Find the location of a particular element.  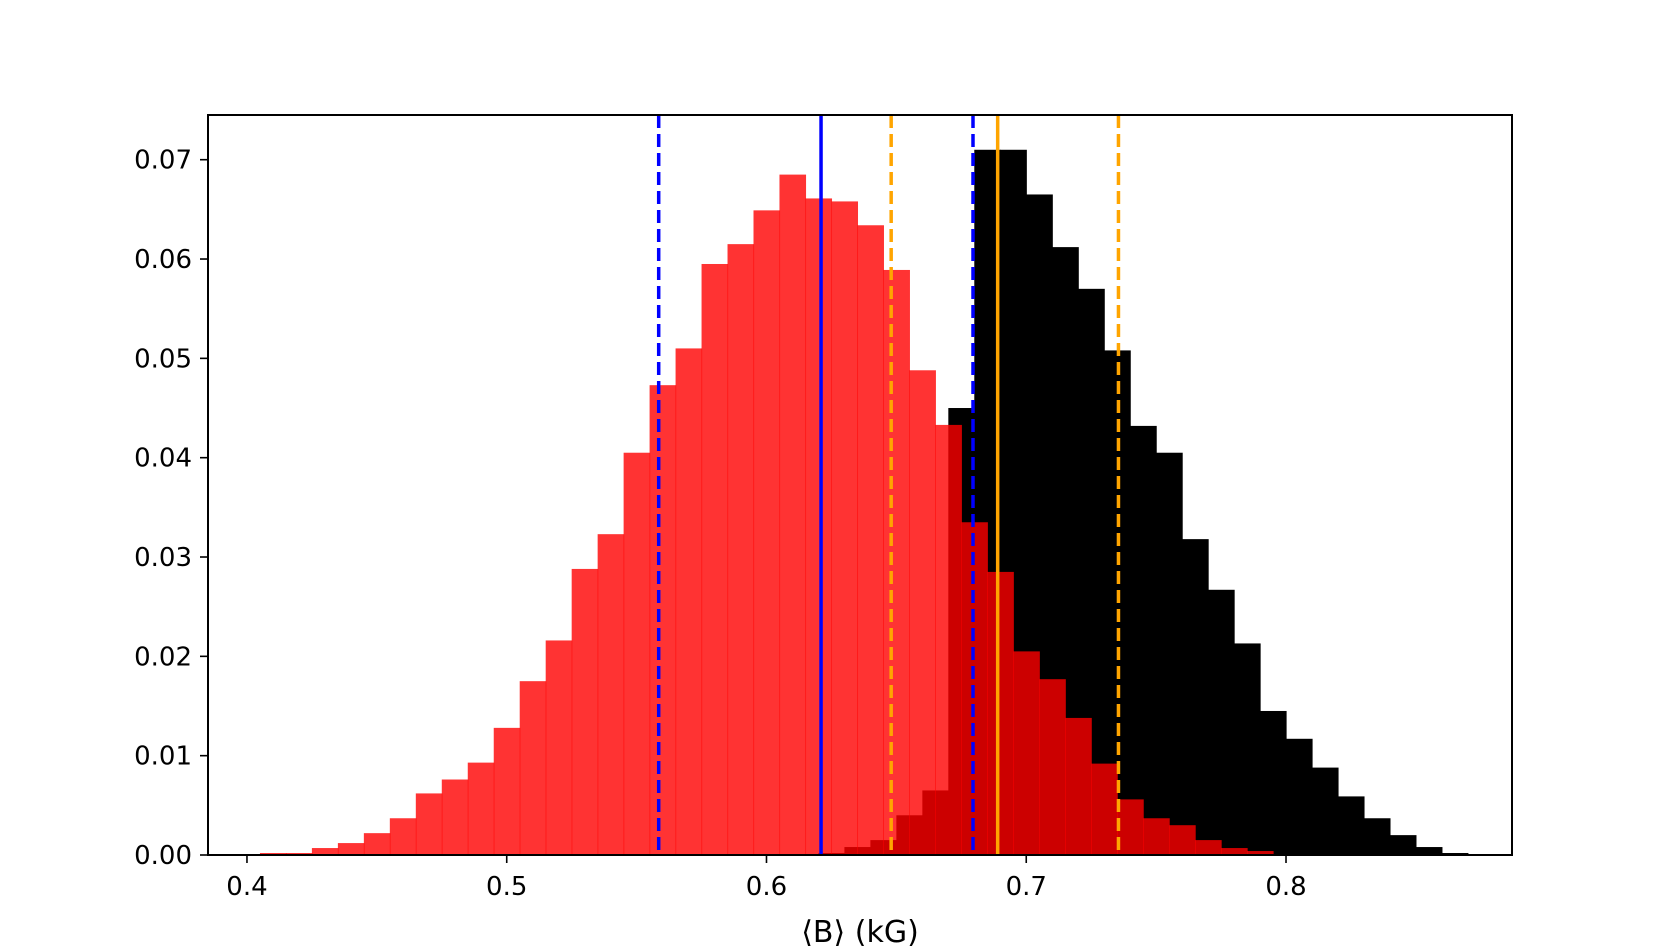

histogram-bar-s1-b31 is located at coordinates (1078, 786).